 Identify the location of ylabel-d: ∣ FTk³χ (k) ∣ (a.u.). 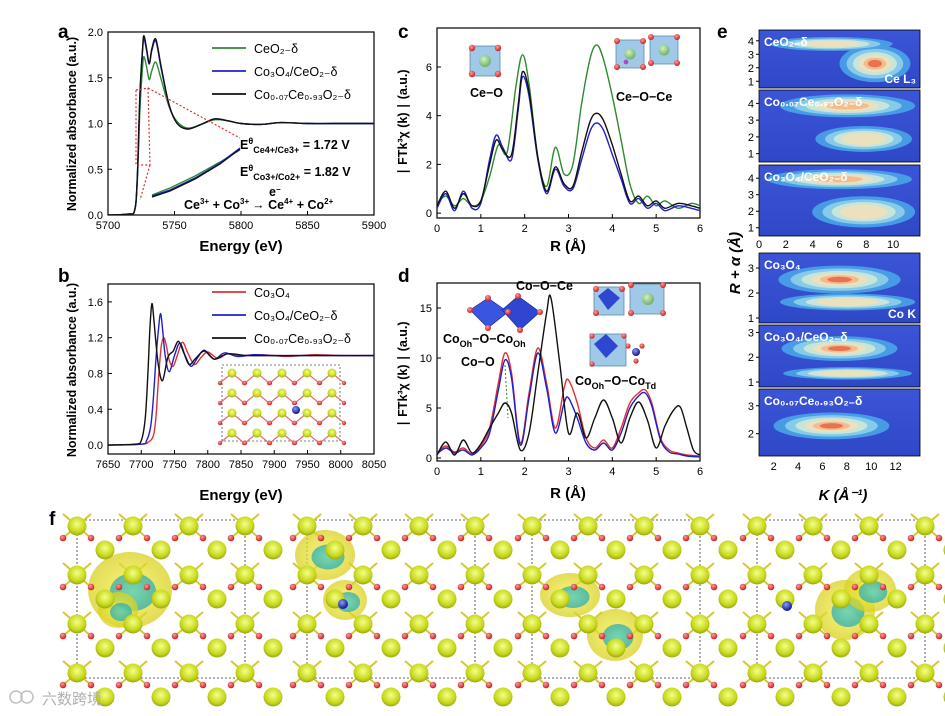
(403, 373).